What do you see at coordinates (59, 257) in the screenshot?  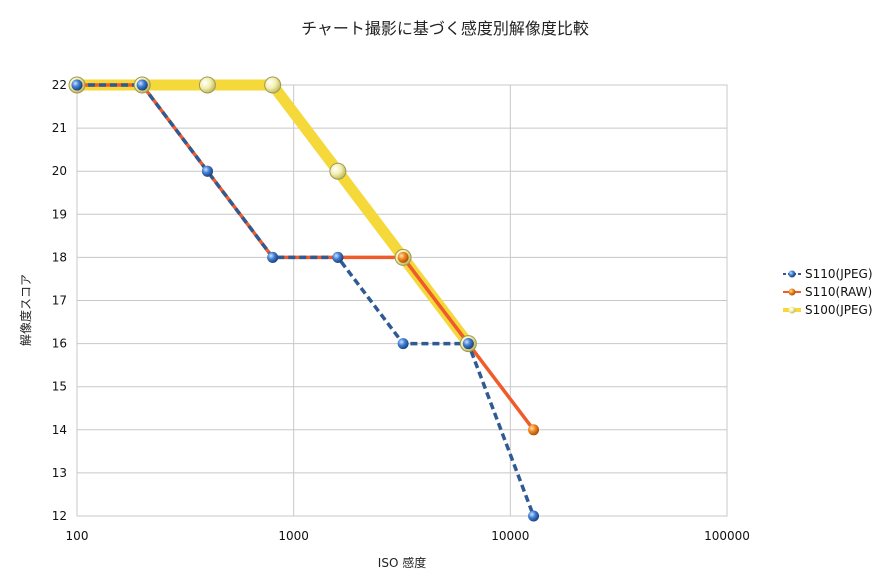 I see `y-tick-label: 18` at bounding box center [59, 257].